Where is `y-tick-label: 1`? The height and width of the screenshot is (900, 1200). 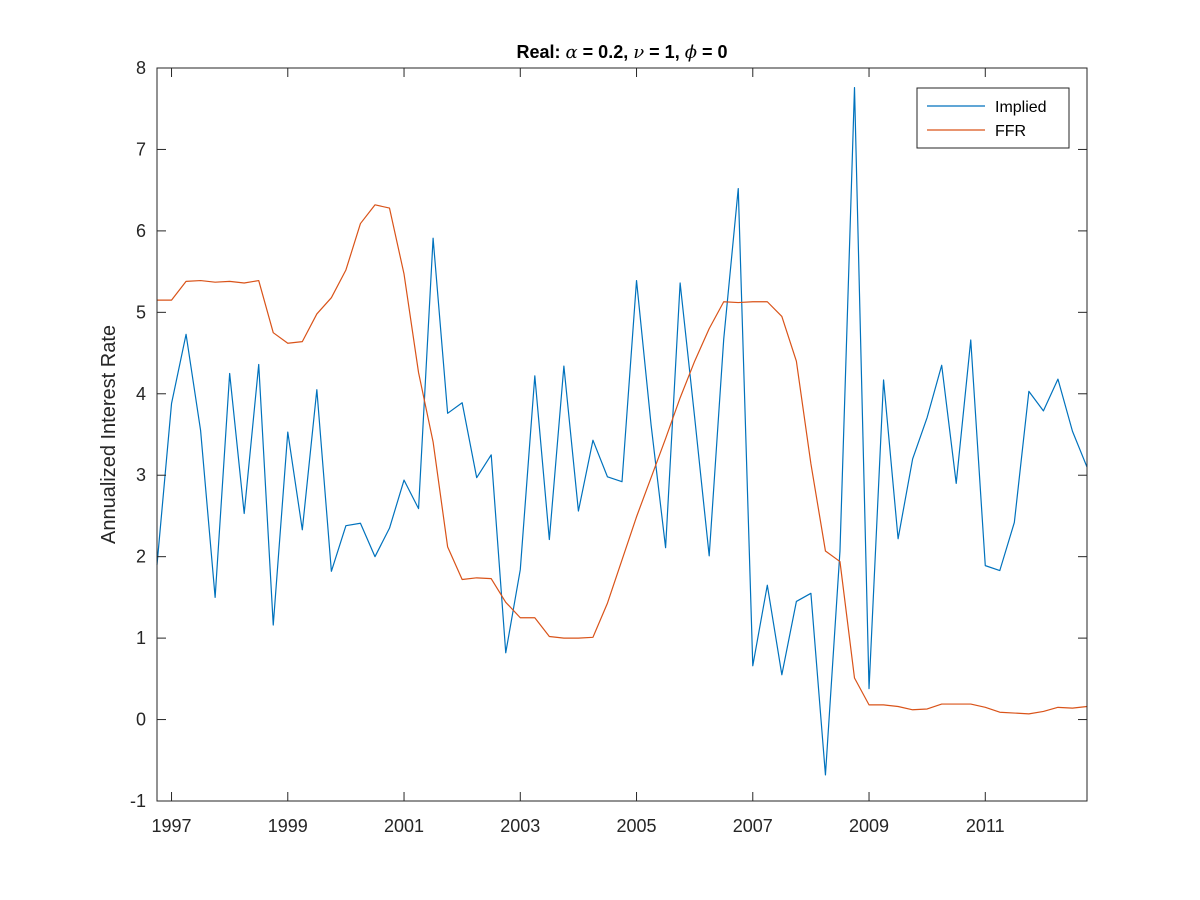
y-tick-label: 1 is located at coordinates (141, 638).